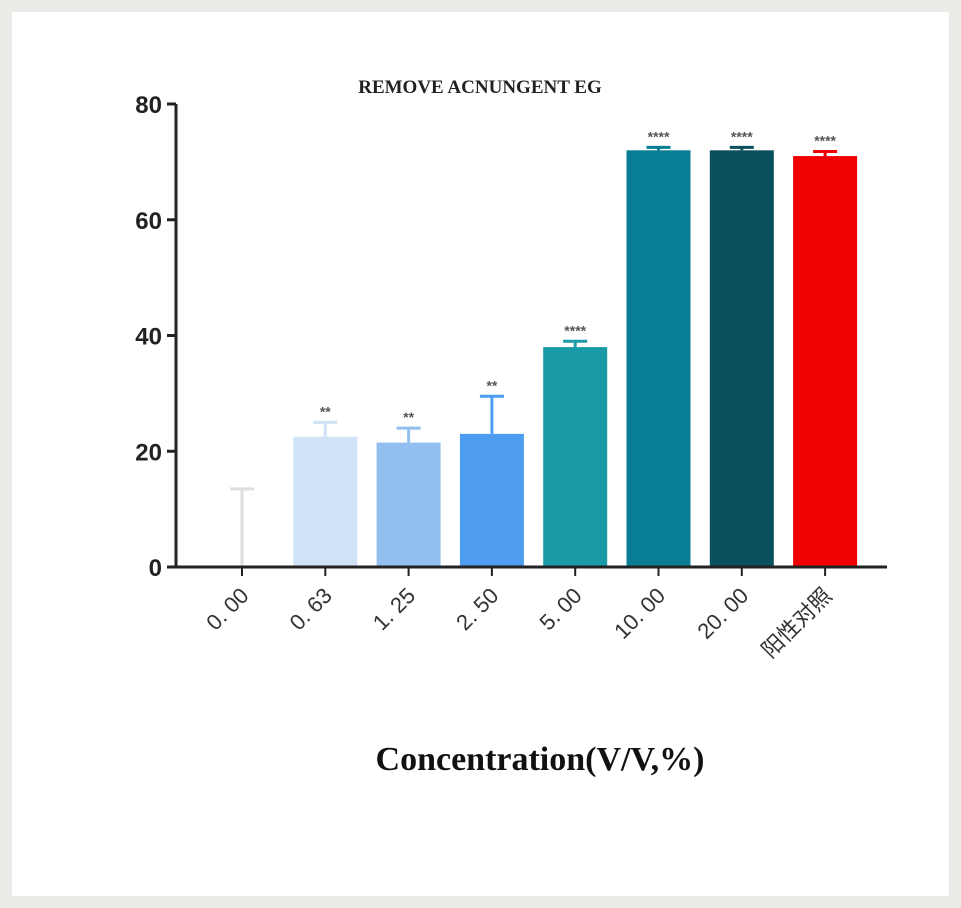  I want to click on y-tick-label: 40, so click(148, 337).